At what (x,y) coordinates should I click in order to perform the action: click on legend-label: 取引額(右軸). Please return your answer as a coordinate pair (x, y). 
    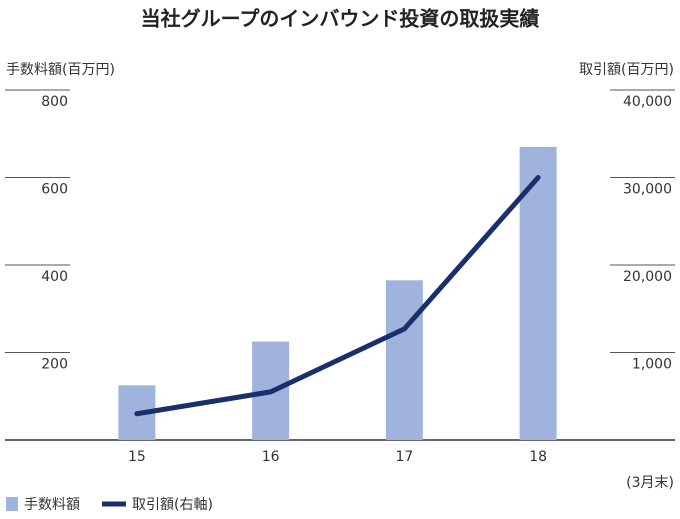
    Looking at the image, I should click on (172, 505).